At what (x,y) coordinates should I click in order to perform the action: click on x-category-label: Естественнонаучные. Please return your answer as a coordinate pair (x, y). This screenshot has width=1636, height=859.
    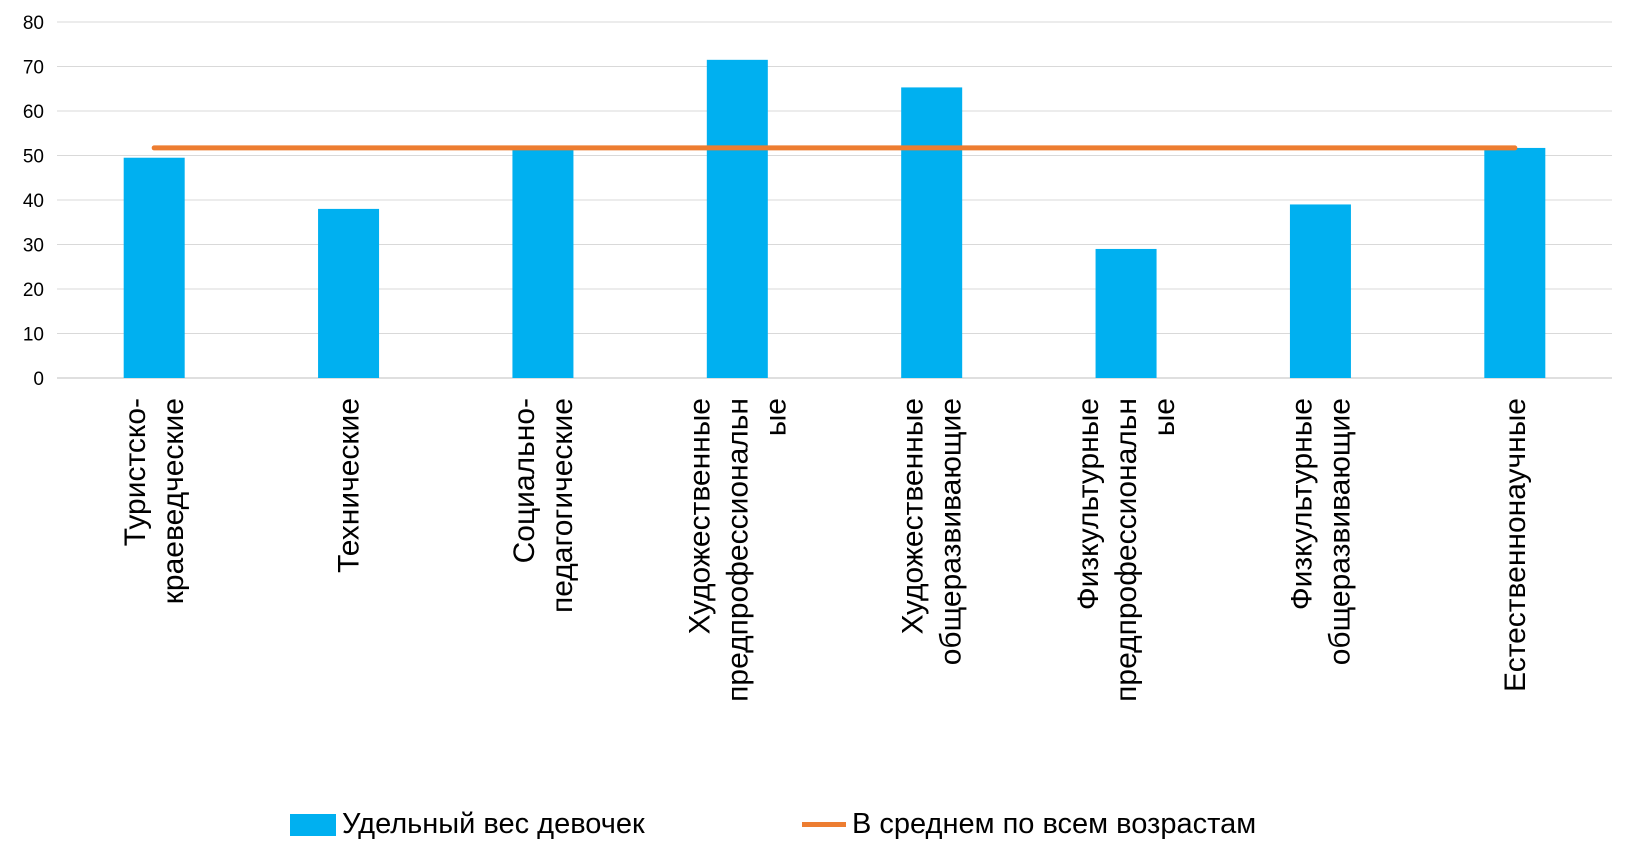
    Looking at the image, I should click on (1515, 545).